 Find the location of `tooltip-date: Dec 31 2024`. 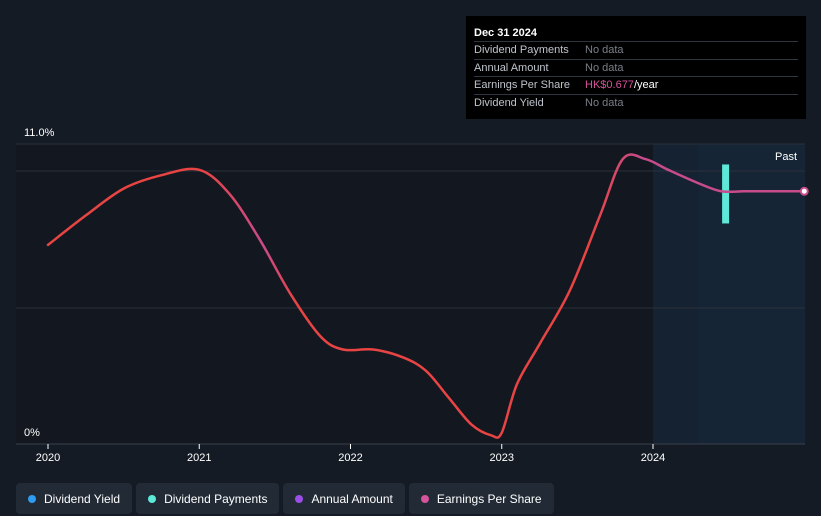

tooltip-date: Dec 31 2024 is located at coordinates (505, 33).